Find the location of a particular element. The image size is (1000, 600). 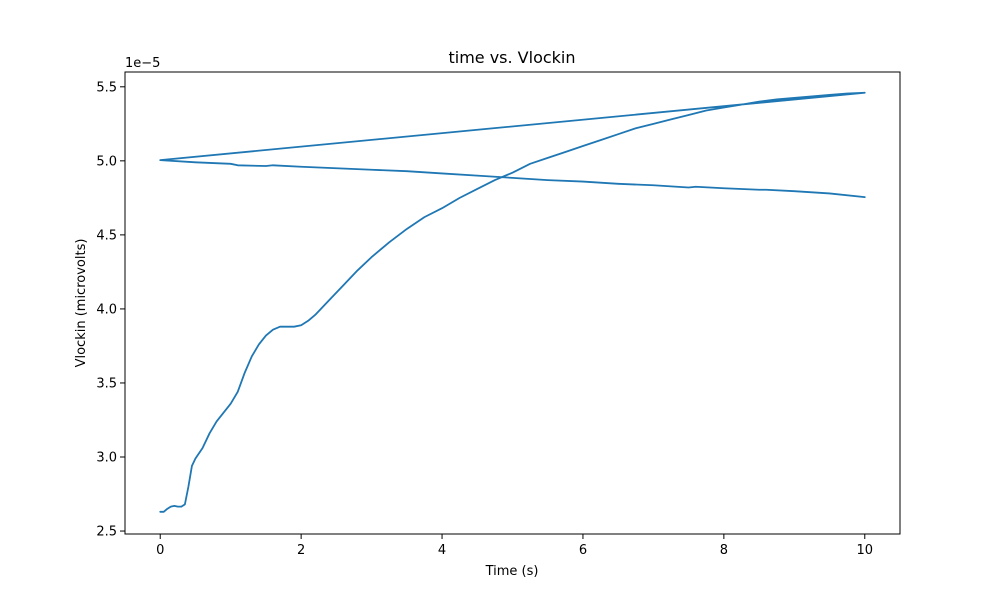

y-tick-label: 4.0 is located at coordinates (106, 309).